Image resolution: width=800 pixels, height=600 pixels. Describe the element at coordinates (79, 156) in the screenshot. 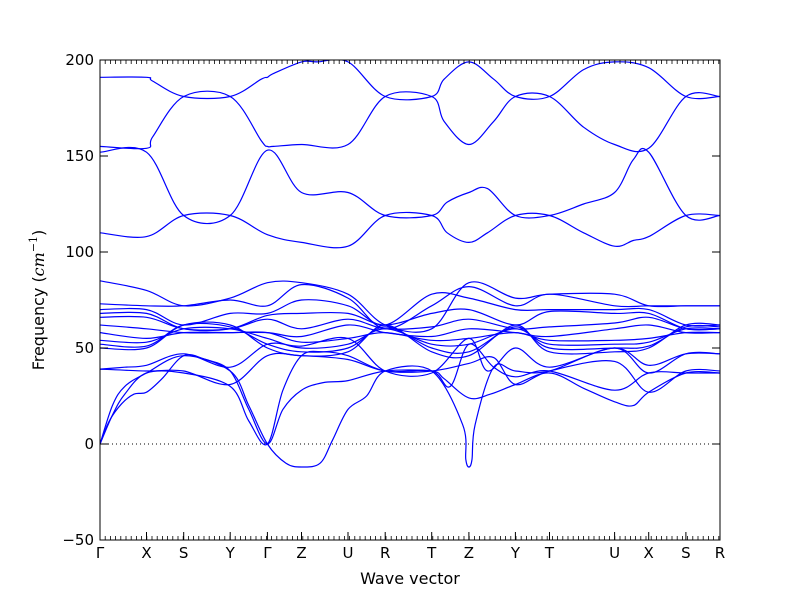

I see `y-tick-label: 150` at that location.